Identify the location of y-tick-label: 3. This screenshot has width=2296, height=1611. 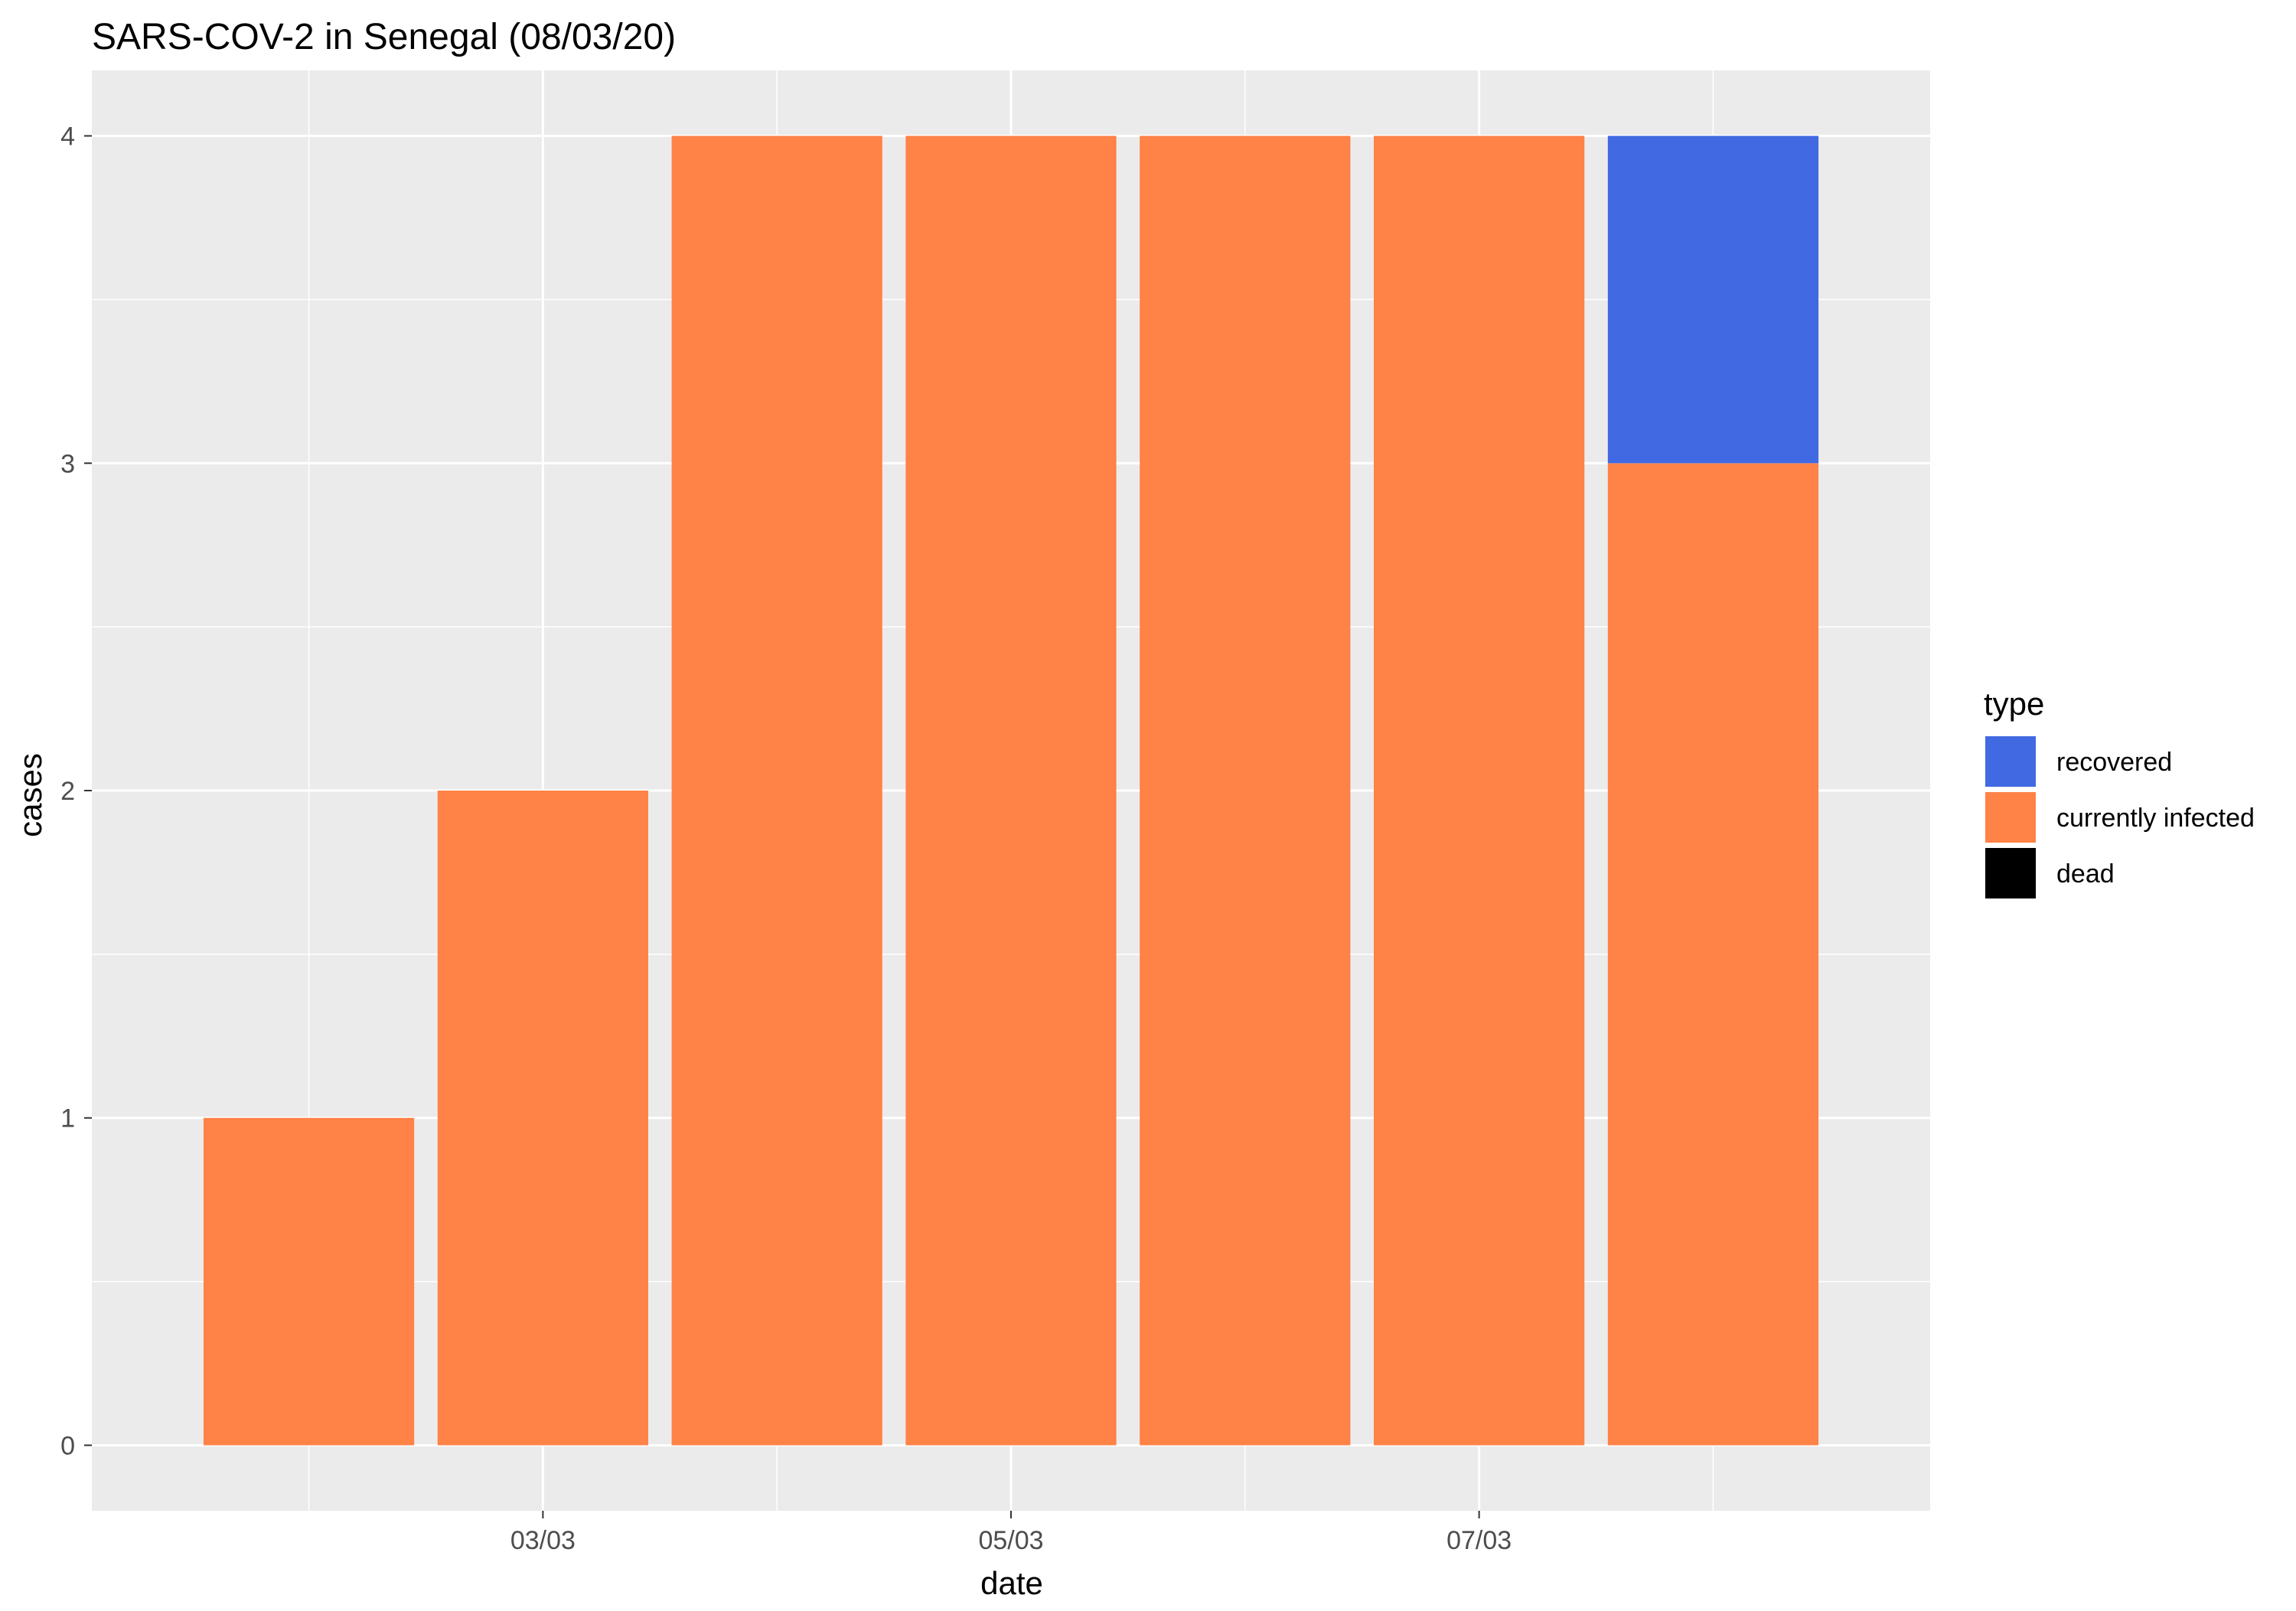
(67, 463).